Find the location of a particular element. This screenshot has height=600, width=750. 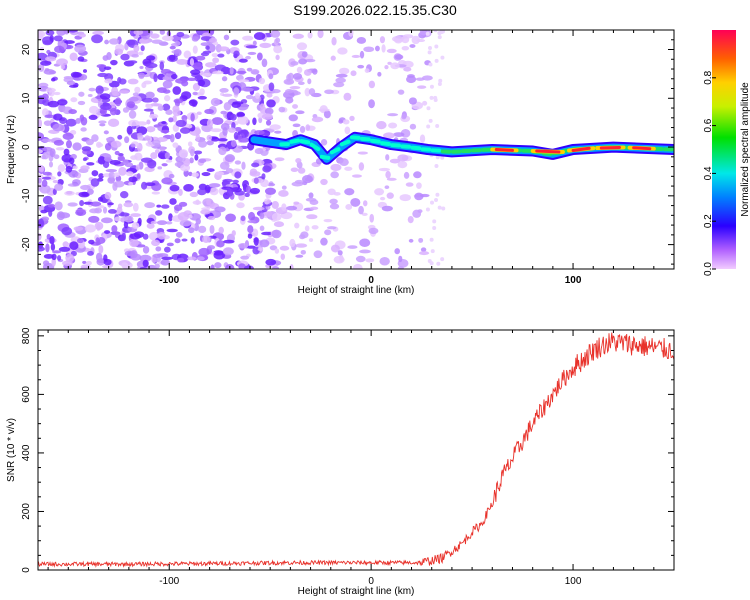

colorbar-tick-label: 0.2 is located at coordinates (708, 221).